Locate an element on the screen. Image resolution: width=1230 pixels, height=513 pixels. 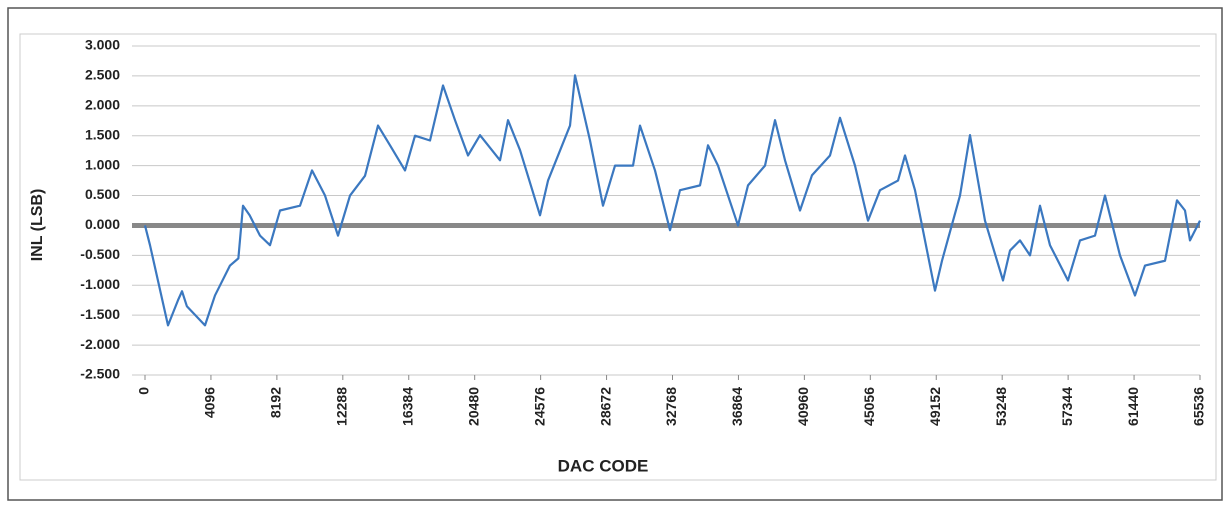
y-tick-label: 0.000 is located at coordinates (102, 224).